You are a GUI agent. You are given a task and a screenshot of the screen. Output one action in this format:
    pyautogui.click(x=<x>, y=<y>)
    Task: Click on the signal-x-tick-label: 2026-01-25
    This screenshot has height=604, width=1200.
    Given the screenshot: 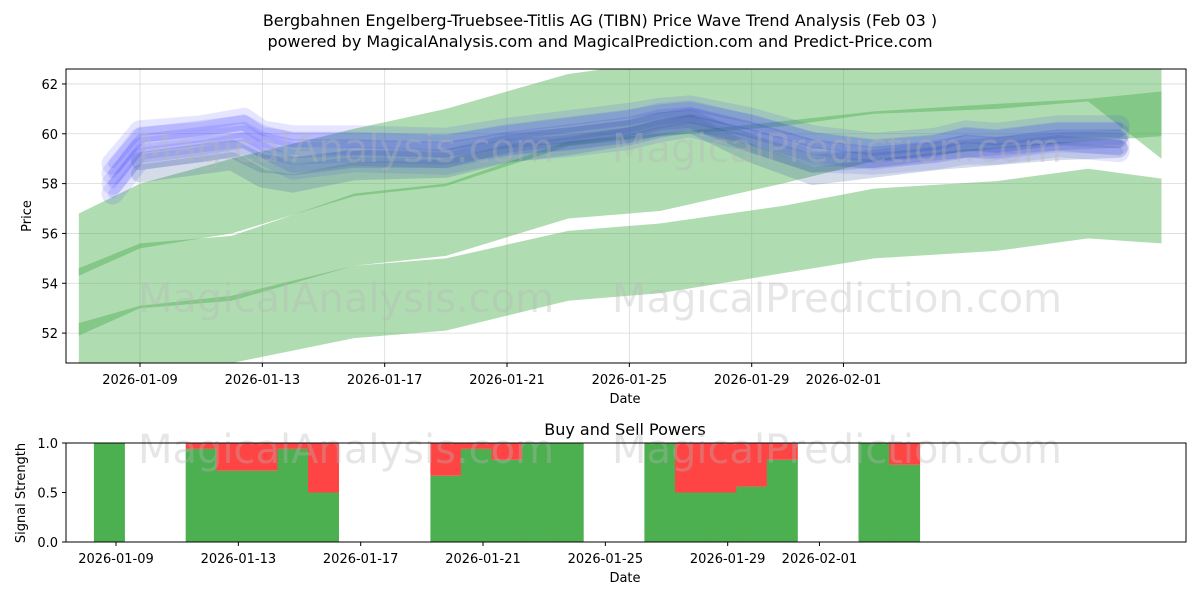 What is the action you would take?
    pyautogui.click(x=606, y=559)
    